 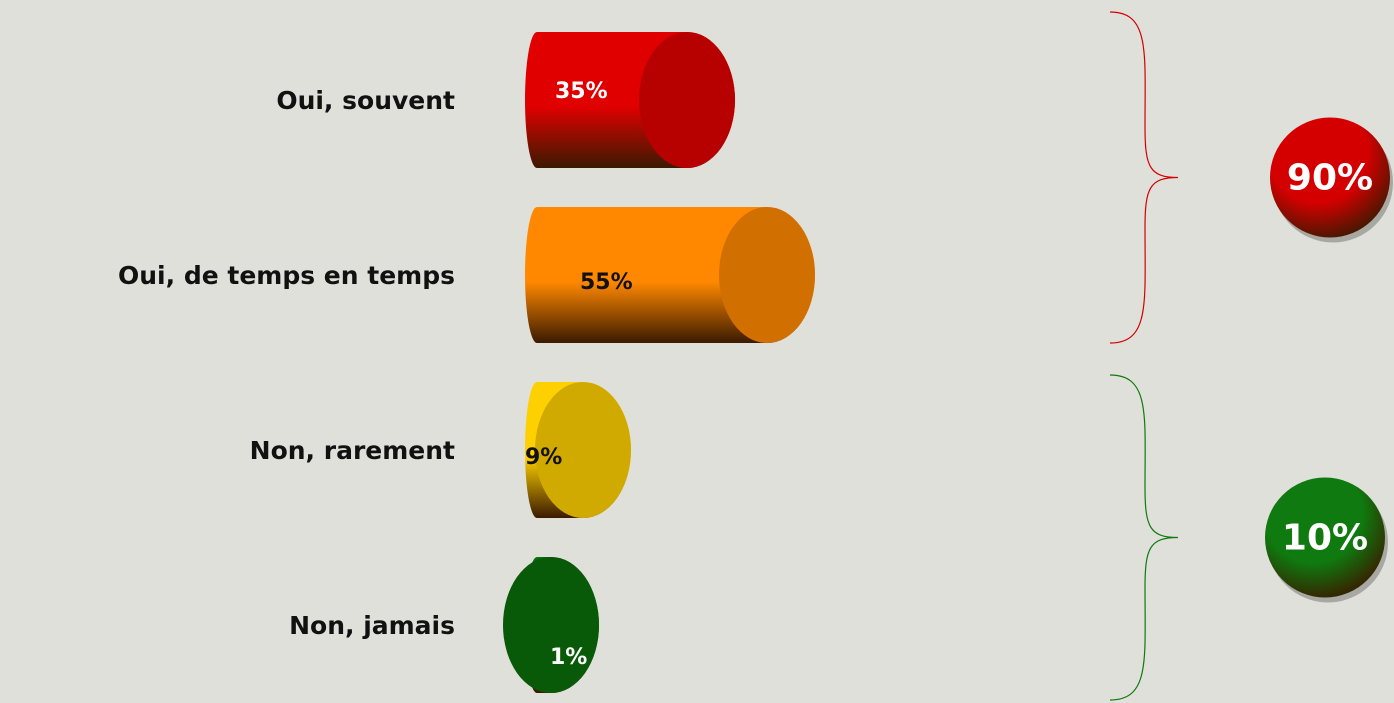 What do you see at coordinates (606, 282) in the screenshot?
I see `value-label: 55%` at bounding box center [606, 282].